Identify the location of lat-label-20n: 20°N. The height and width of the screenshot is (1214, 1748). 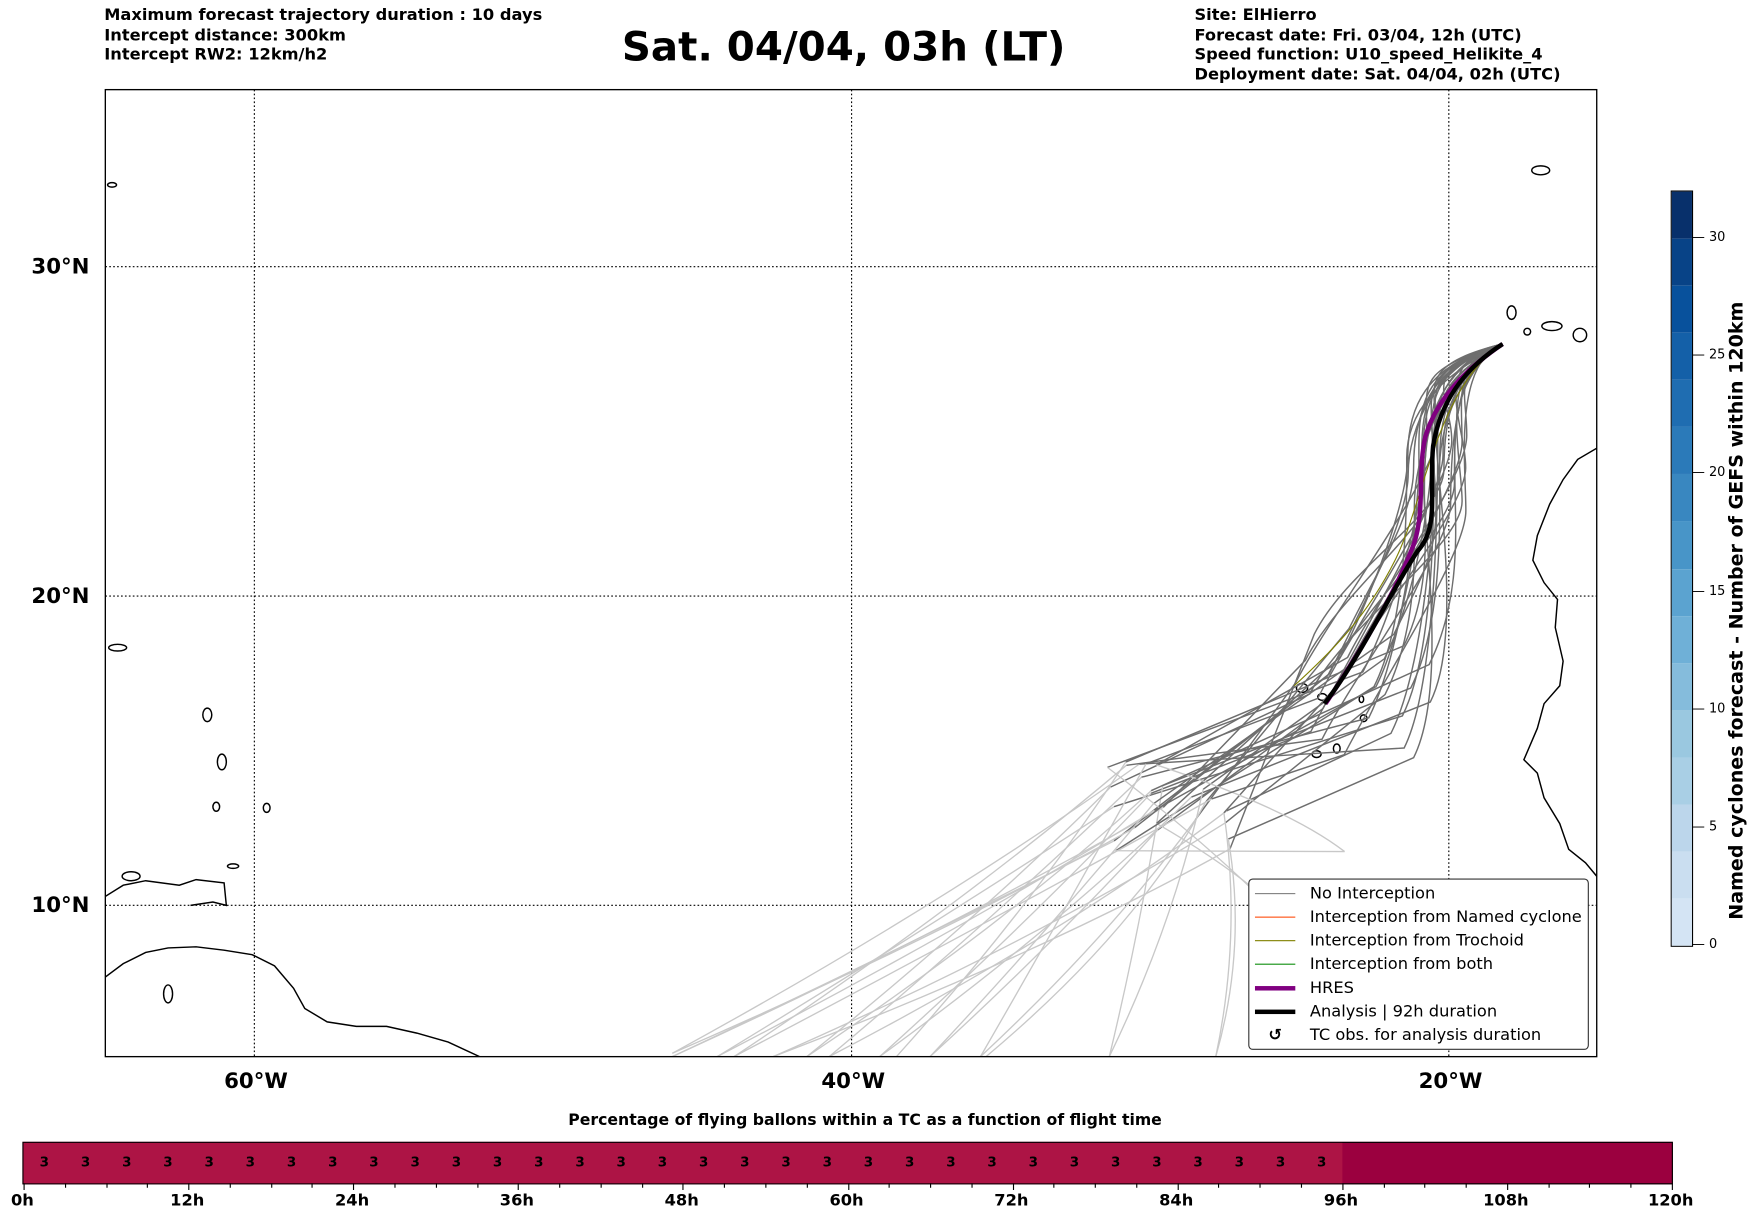
(60, 596).